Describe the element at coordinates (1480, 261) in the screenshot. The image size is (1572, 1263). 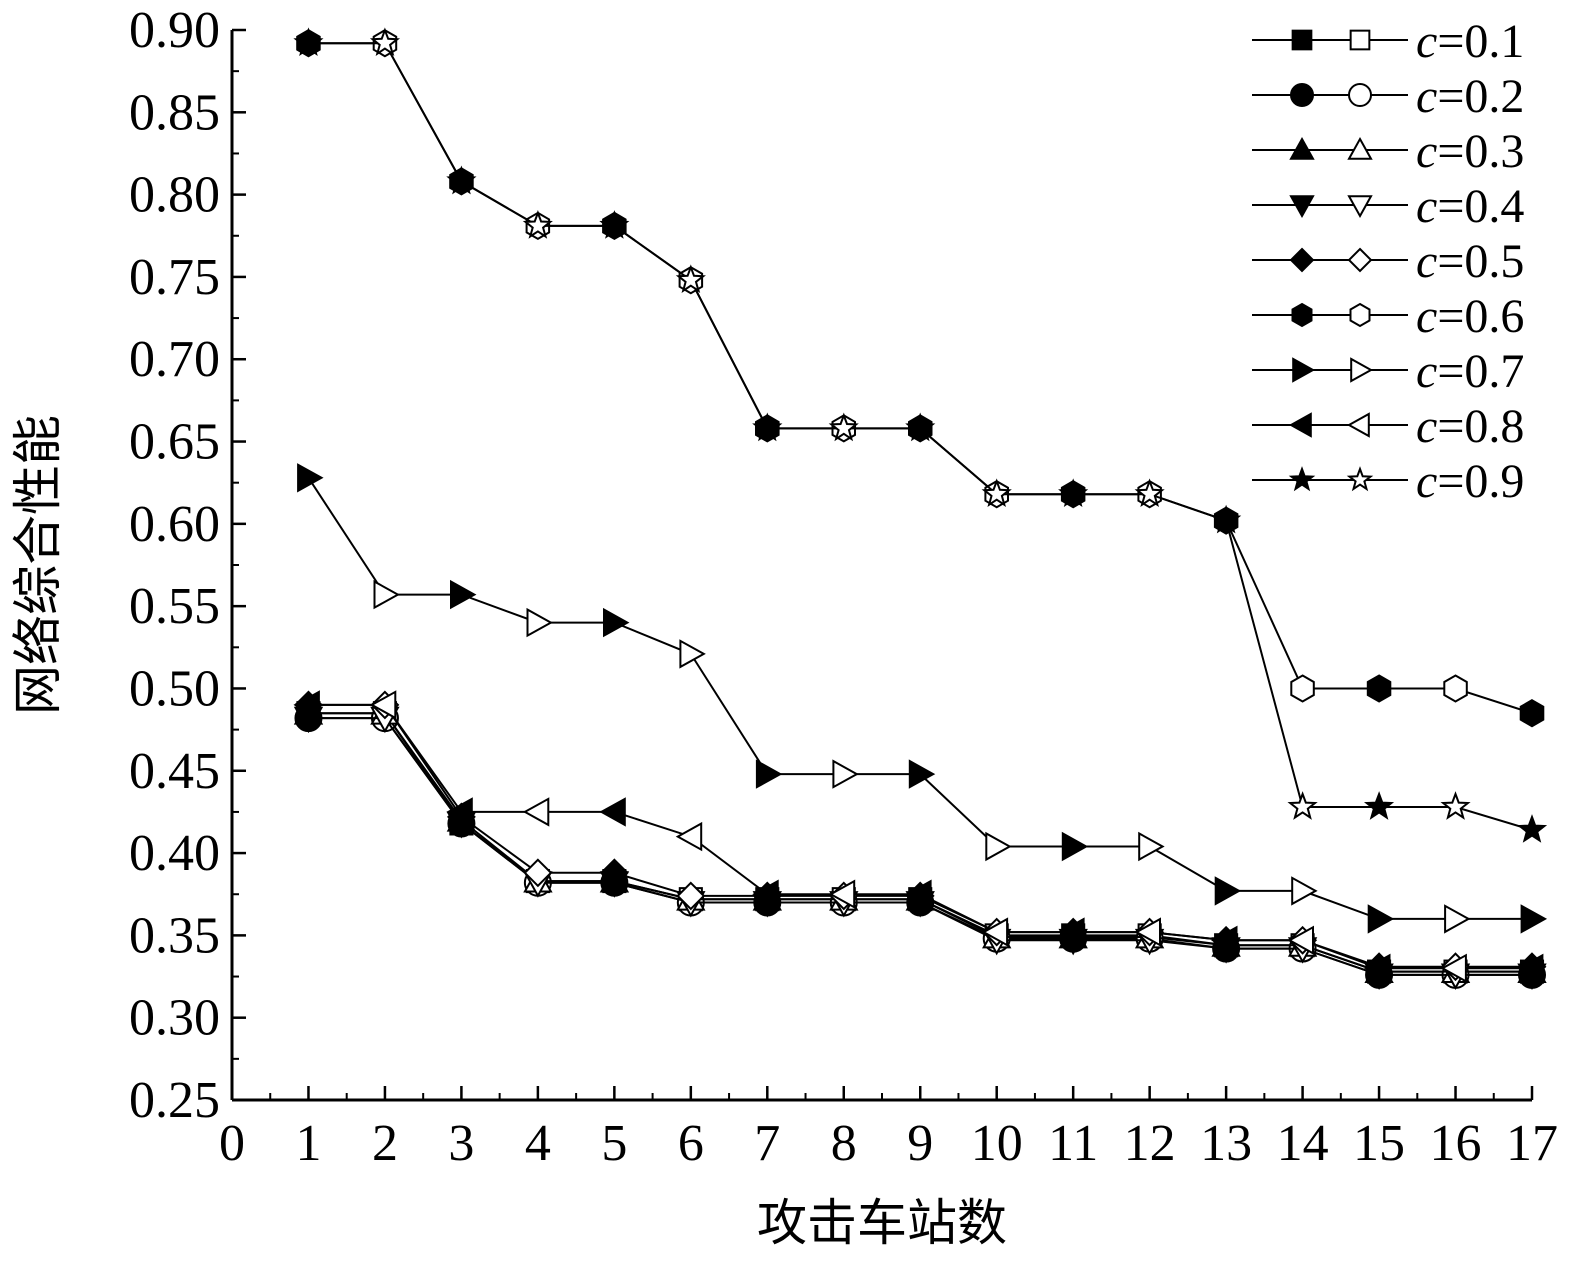
I see `legend-value: =0.5` at that location.